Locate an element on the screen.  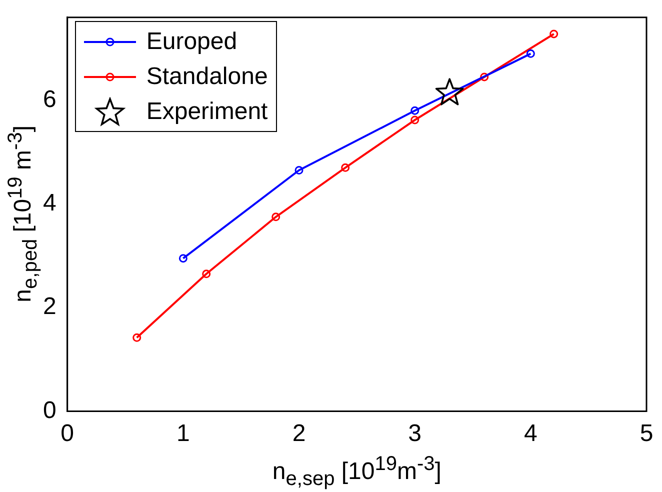
x-tick-label: 3 is located at coordinates (415, 434).